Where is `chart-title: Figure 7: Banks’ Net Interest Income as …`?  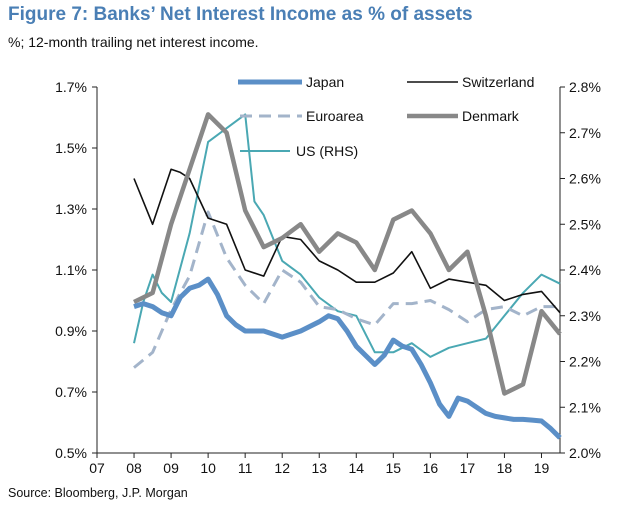 chart-title: Figure 7: Banks’ Net Interest Income as … is located at coordinates (240, 14).